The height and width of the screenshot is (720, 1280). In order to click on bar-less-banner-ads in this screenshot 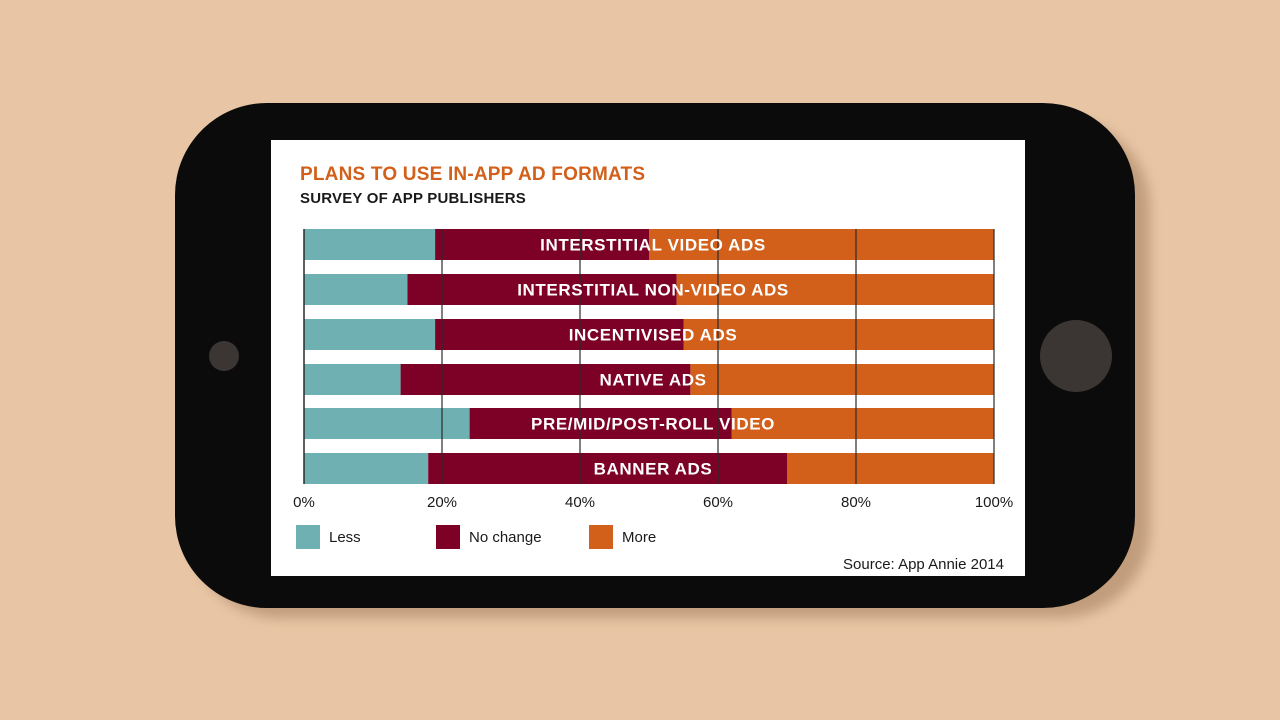, I will do `click(366, 468)`.